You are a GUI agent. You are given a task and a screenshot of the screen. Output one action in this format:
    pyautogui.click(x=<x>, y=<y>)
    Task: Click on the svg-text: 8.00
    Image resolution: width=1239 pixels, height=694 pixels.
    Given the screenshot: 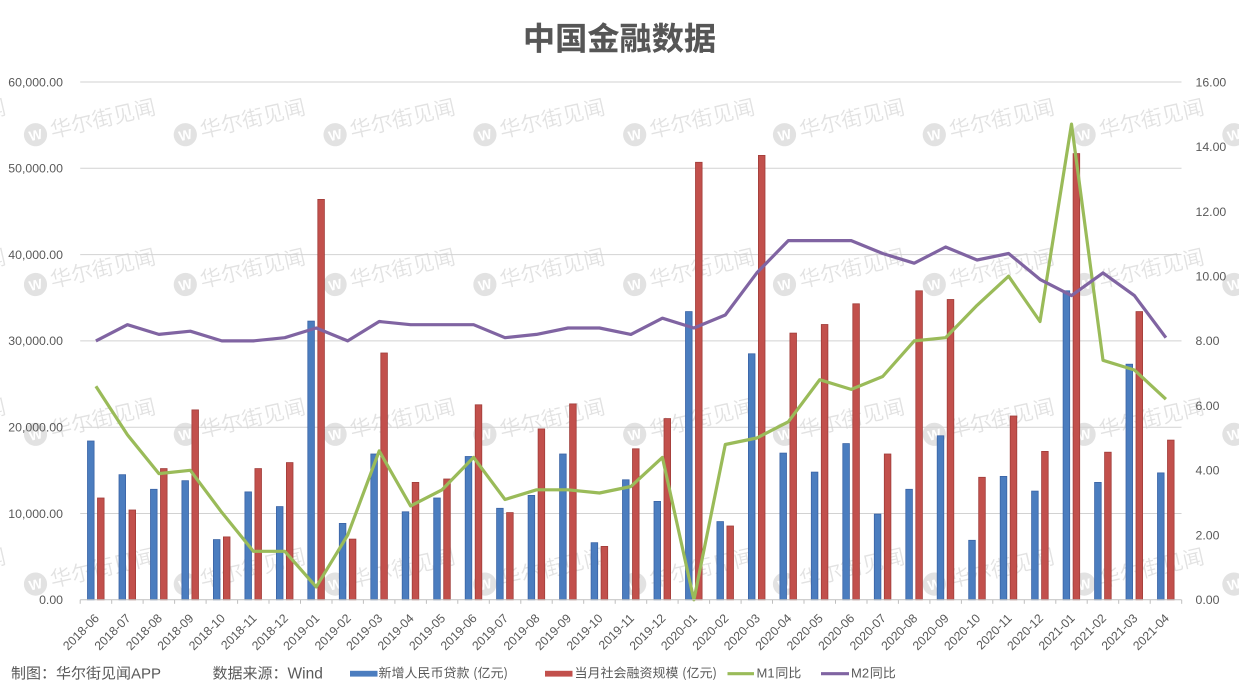 What is the action you would take?
    pyautogui.click(x=1208, y=341)
    